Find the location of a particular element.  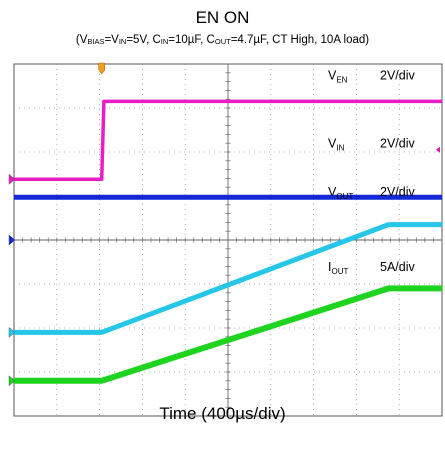

scale-in: 2V/div is located at coordinates (397, 144).